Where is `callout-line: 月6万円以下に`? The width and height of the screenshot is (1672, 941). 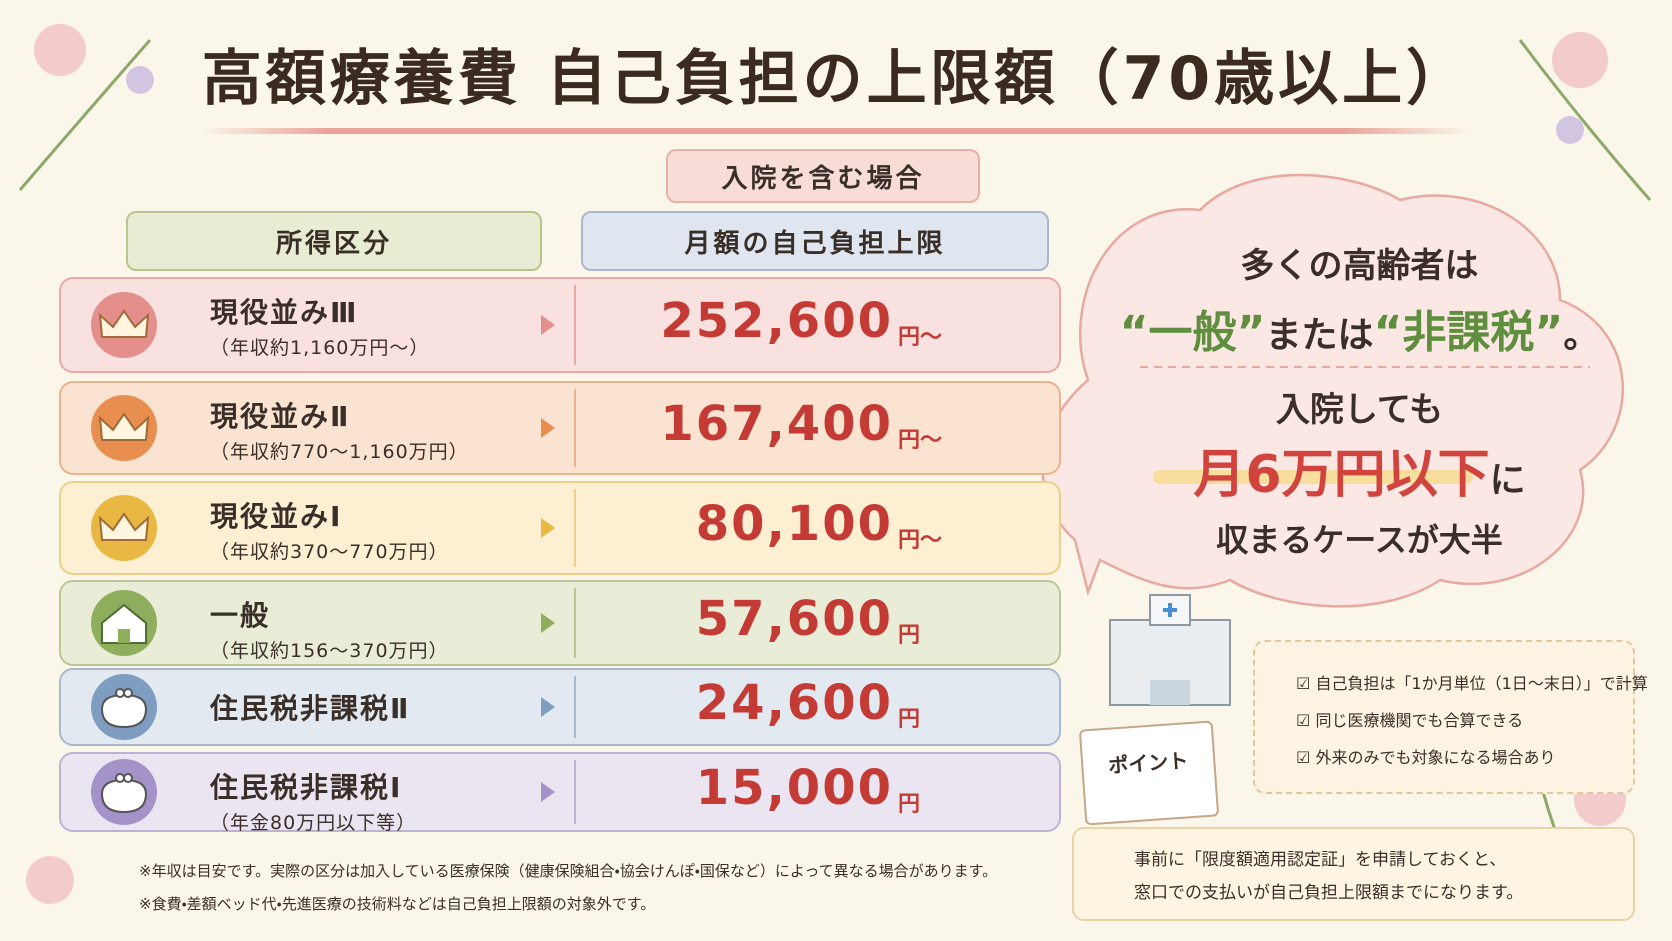
callout-line: 月6万円以下に is located at coordinates (1359, 469).